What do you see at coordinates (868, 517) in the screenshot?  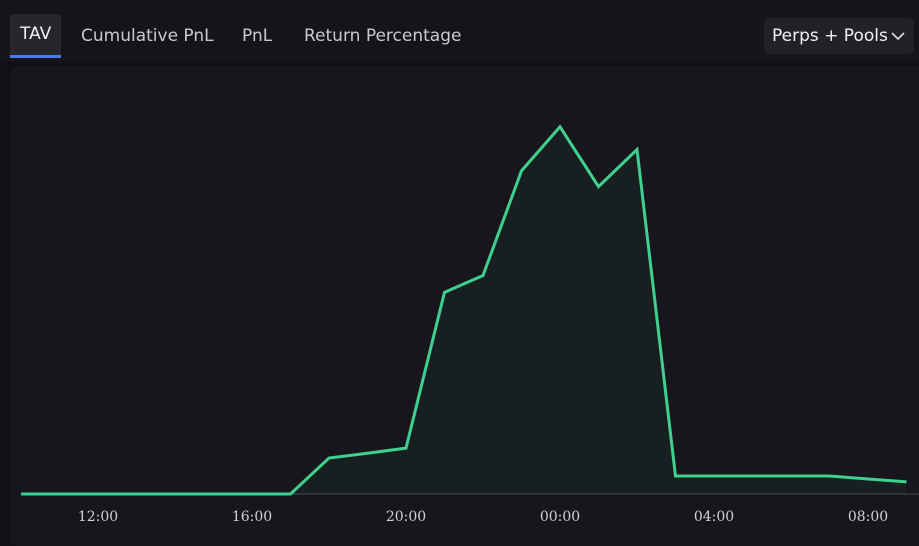 I see `x-tick-label: 08:00` at bounding box center [868, 517].